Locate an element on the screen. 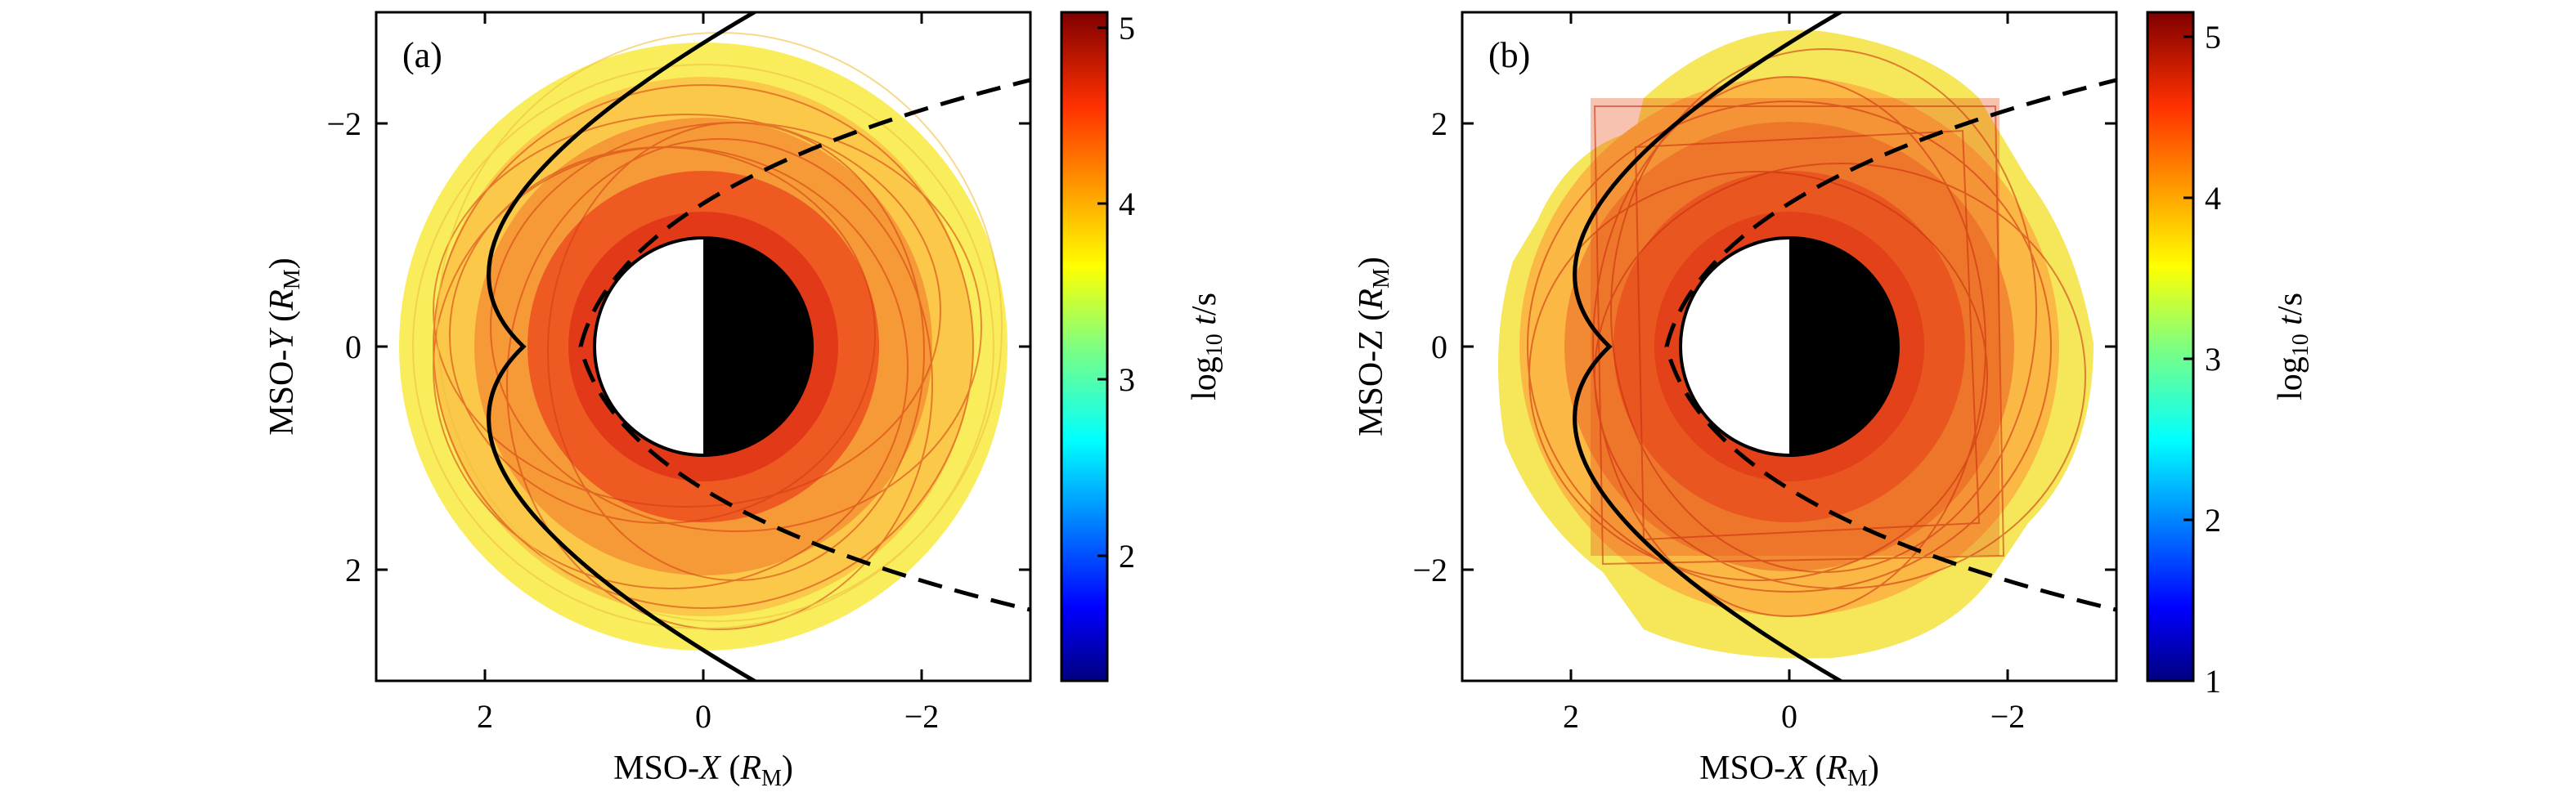  panel-b-colorbar-tick-labels: 1 2 3 4 5 is located at coordinates (2213, 360).